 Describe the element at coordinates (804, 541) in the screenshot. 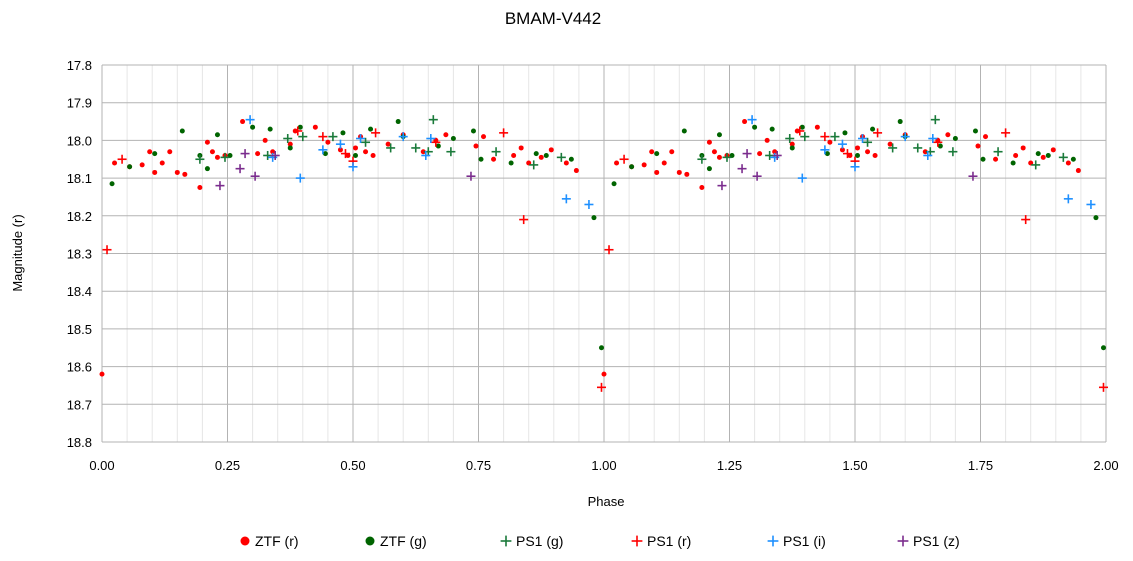

I see `legend-label: PS1 (i)` at that location.